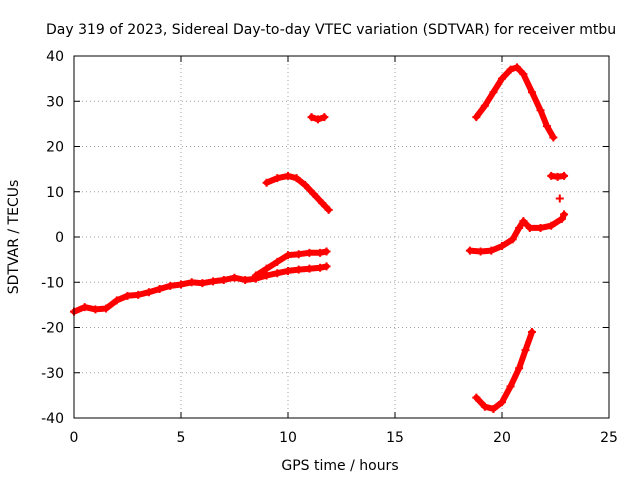 Image resolution: width=640 pixels, height=480 pixels. Describe the element at coordinates (52, 419) in the screenshot. I see `y-tick-label: -40` at that location.